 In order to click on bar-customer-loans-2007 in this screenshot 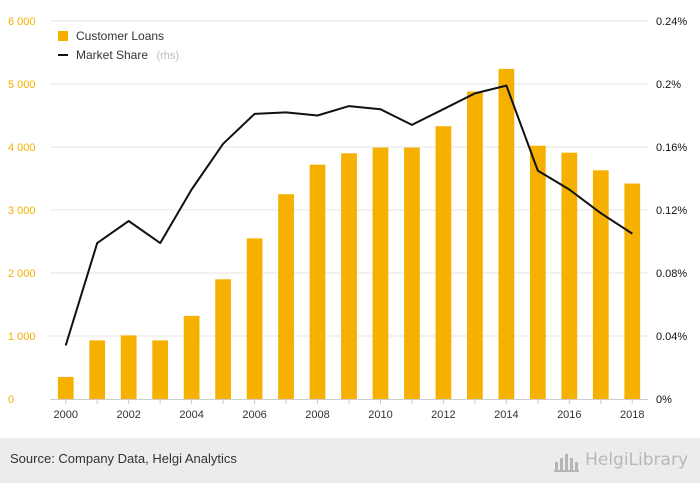, I will do `click(286, 296)`.